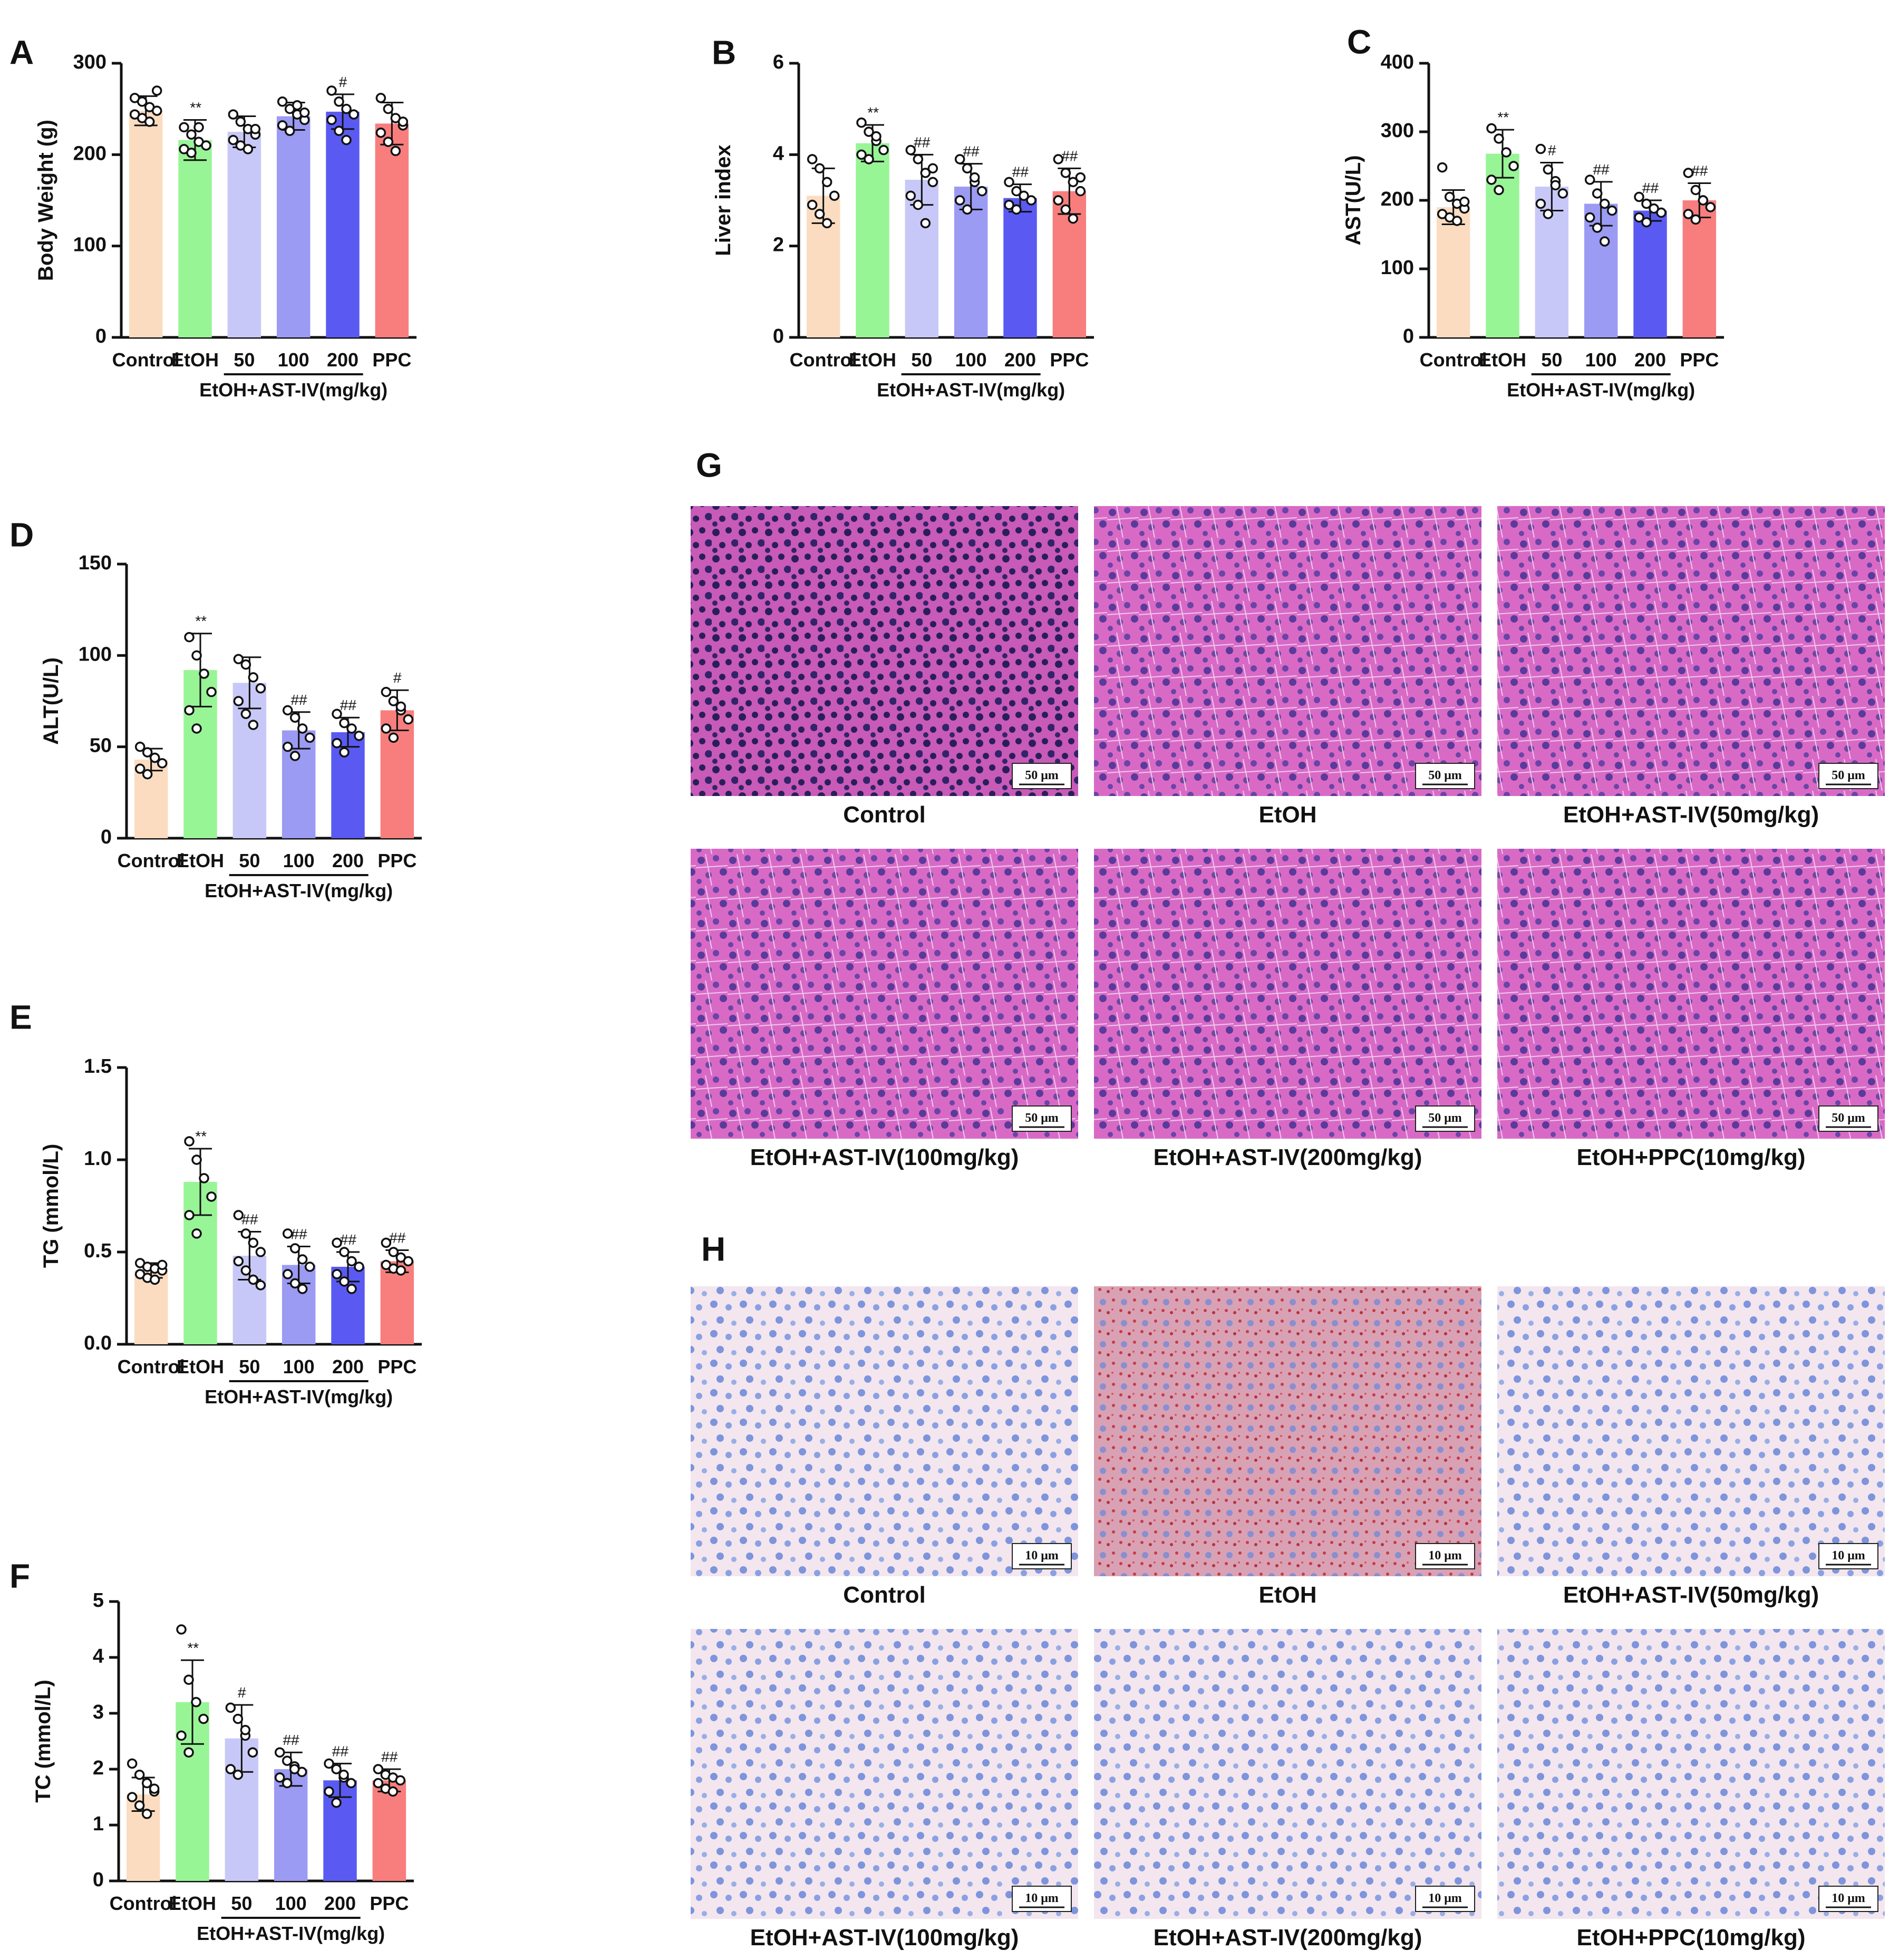  What do you see at coordinates (397, 677) in the screenshot?
I see `significance-mark: #` at bounding box center [397, 677].